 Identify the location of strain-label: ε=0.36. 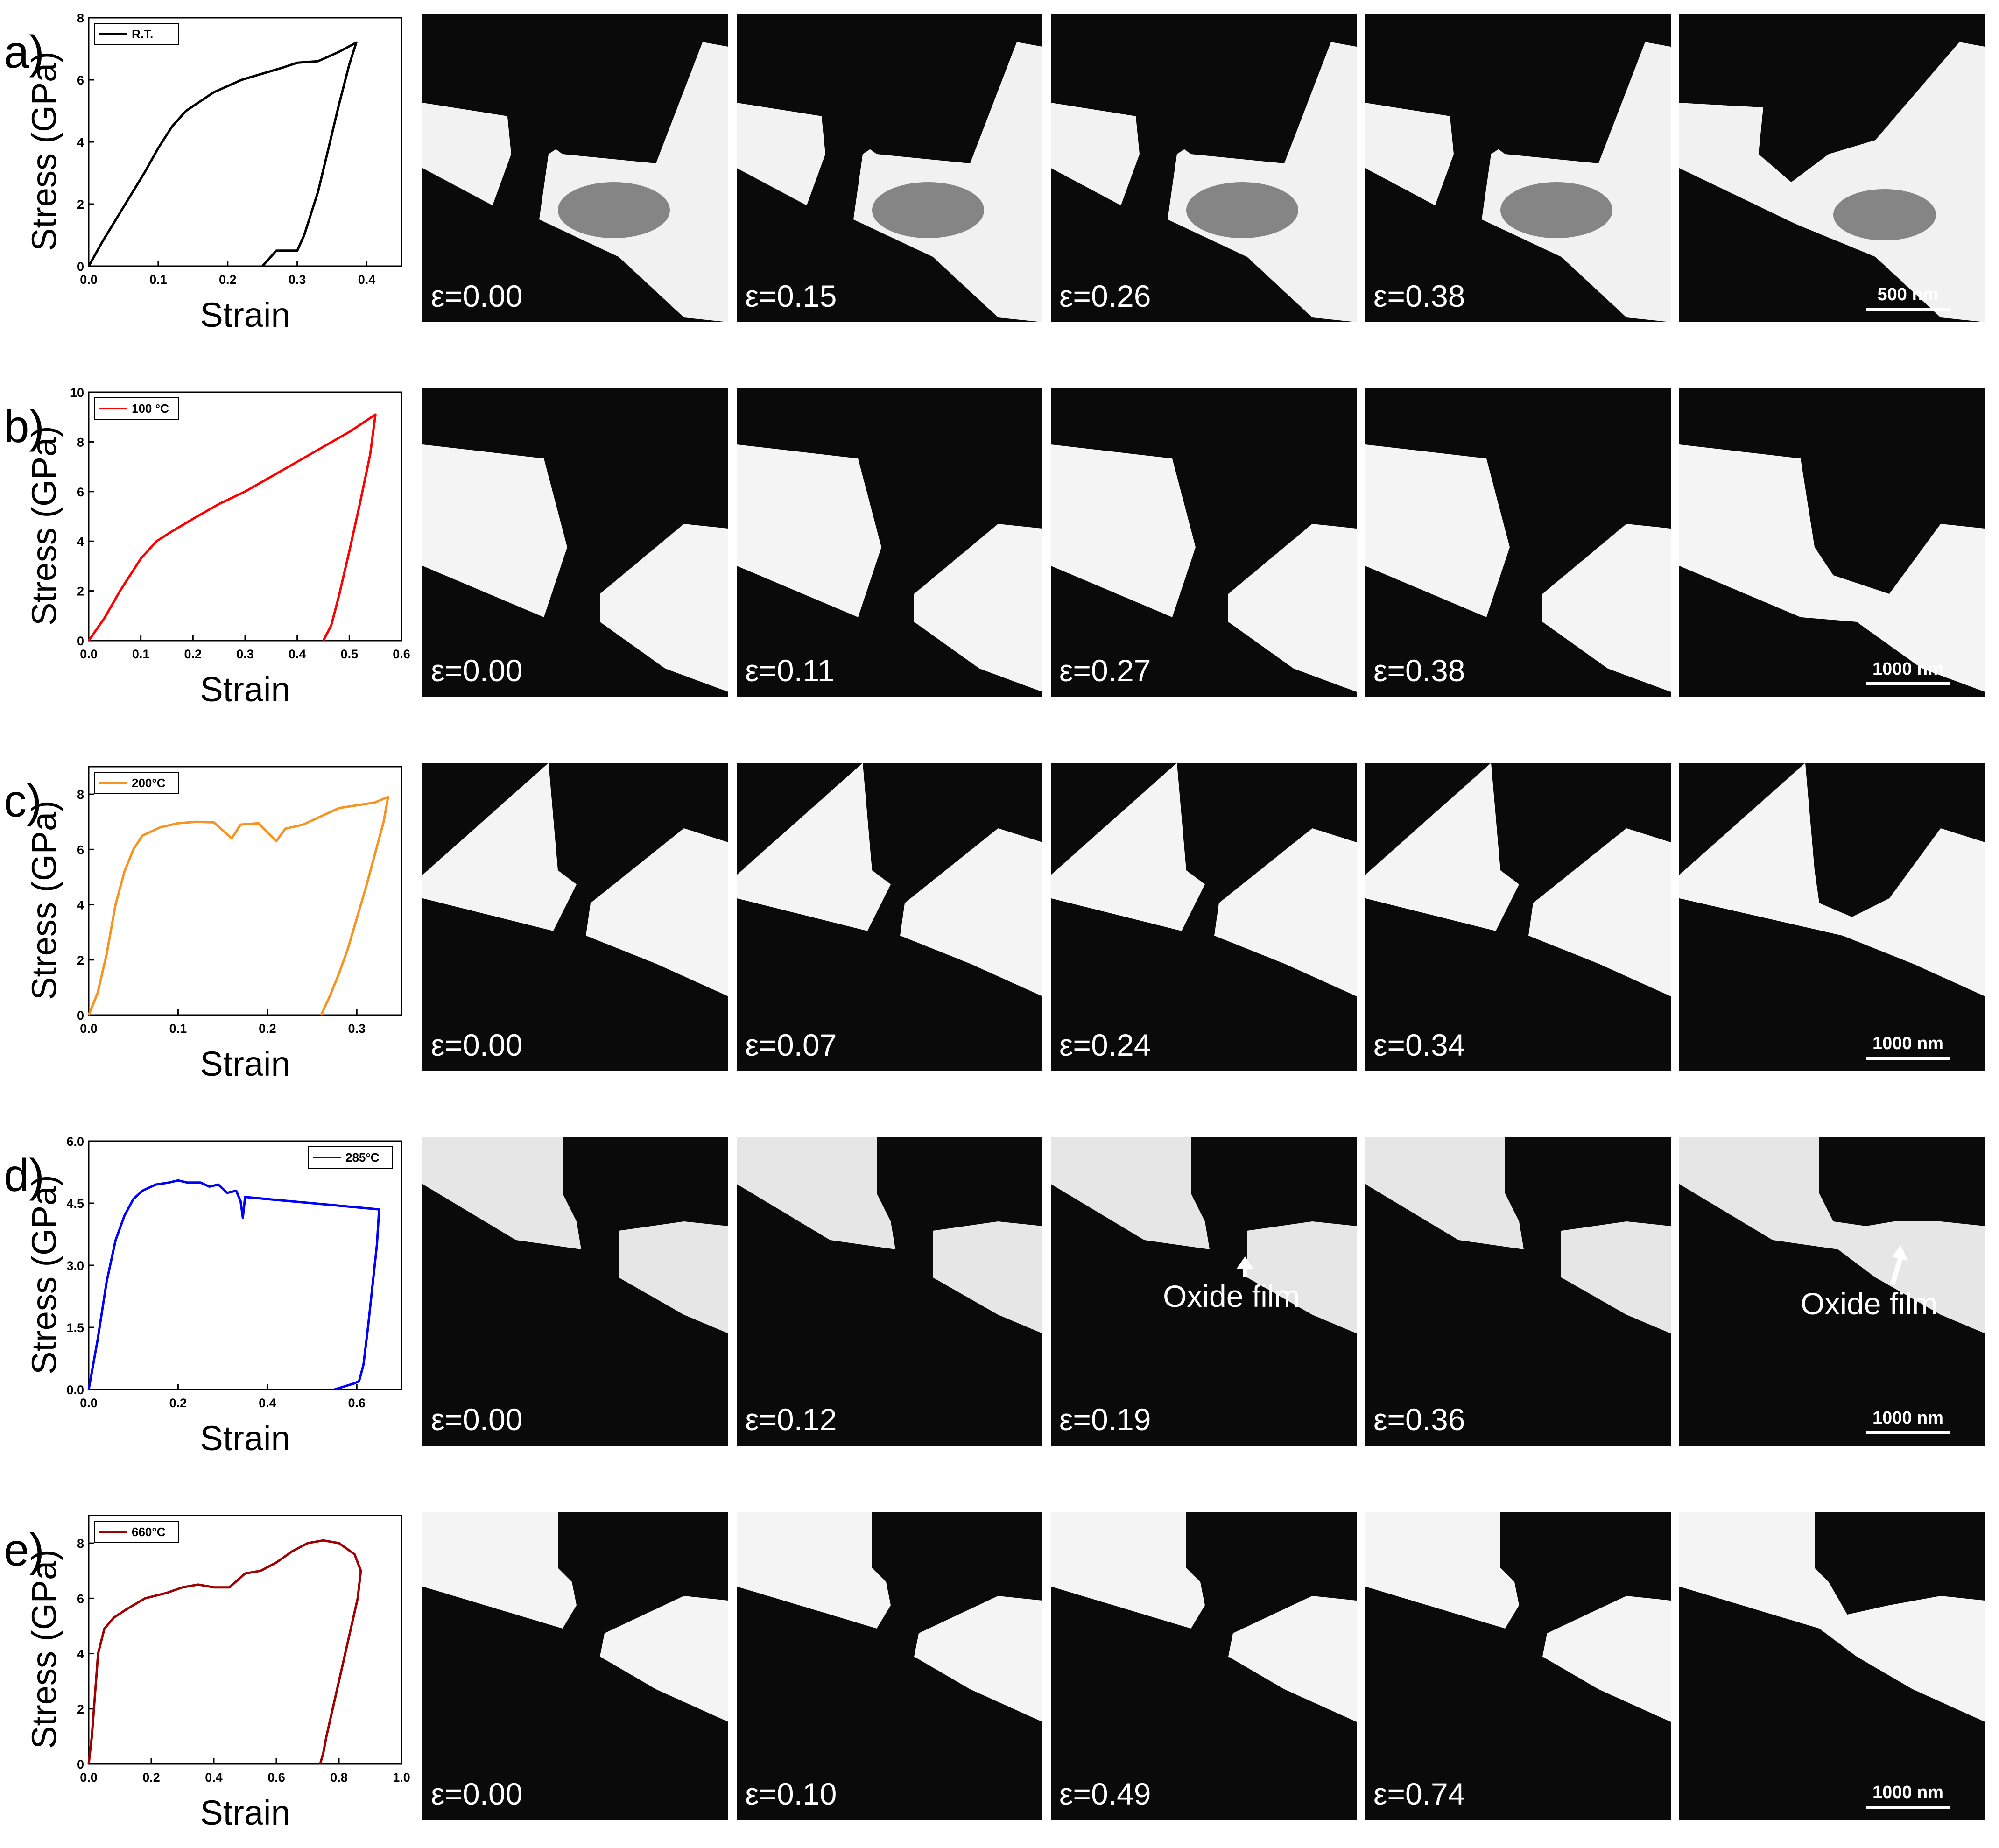
(1419, 1419).